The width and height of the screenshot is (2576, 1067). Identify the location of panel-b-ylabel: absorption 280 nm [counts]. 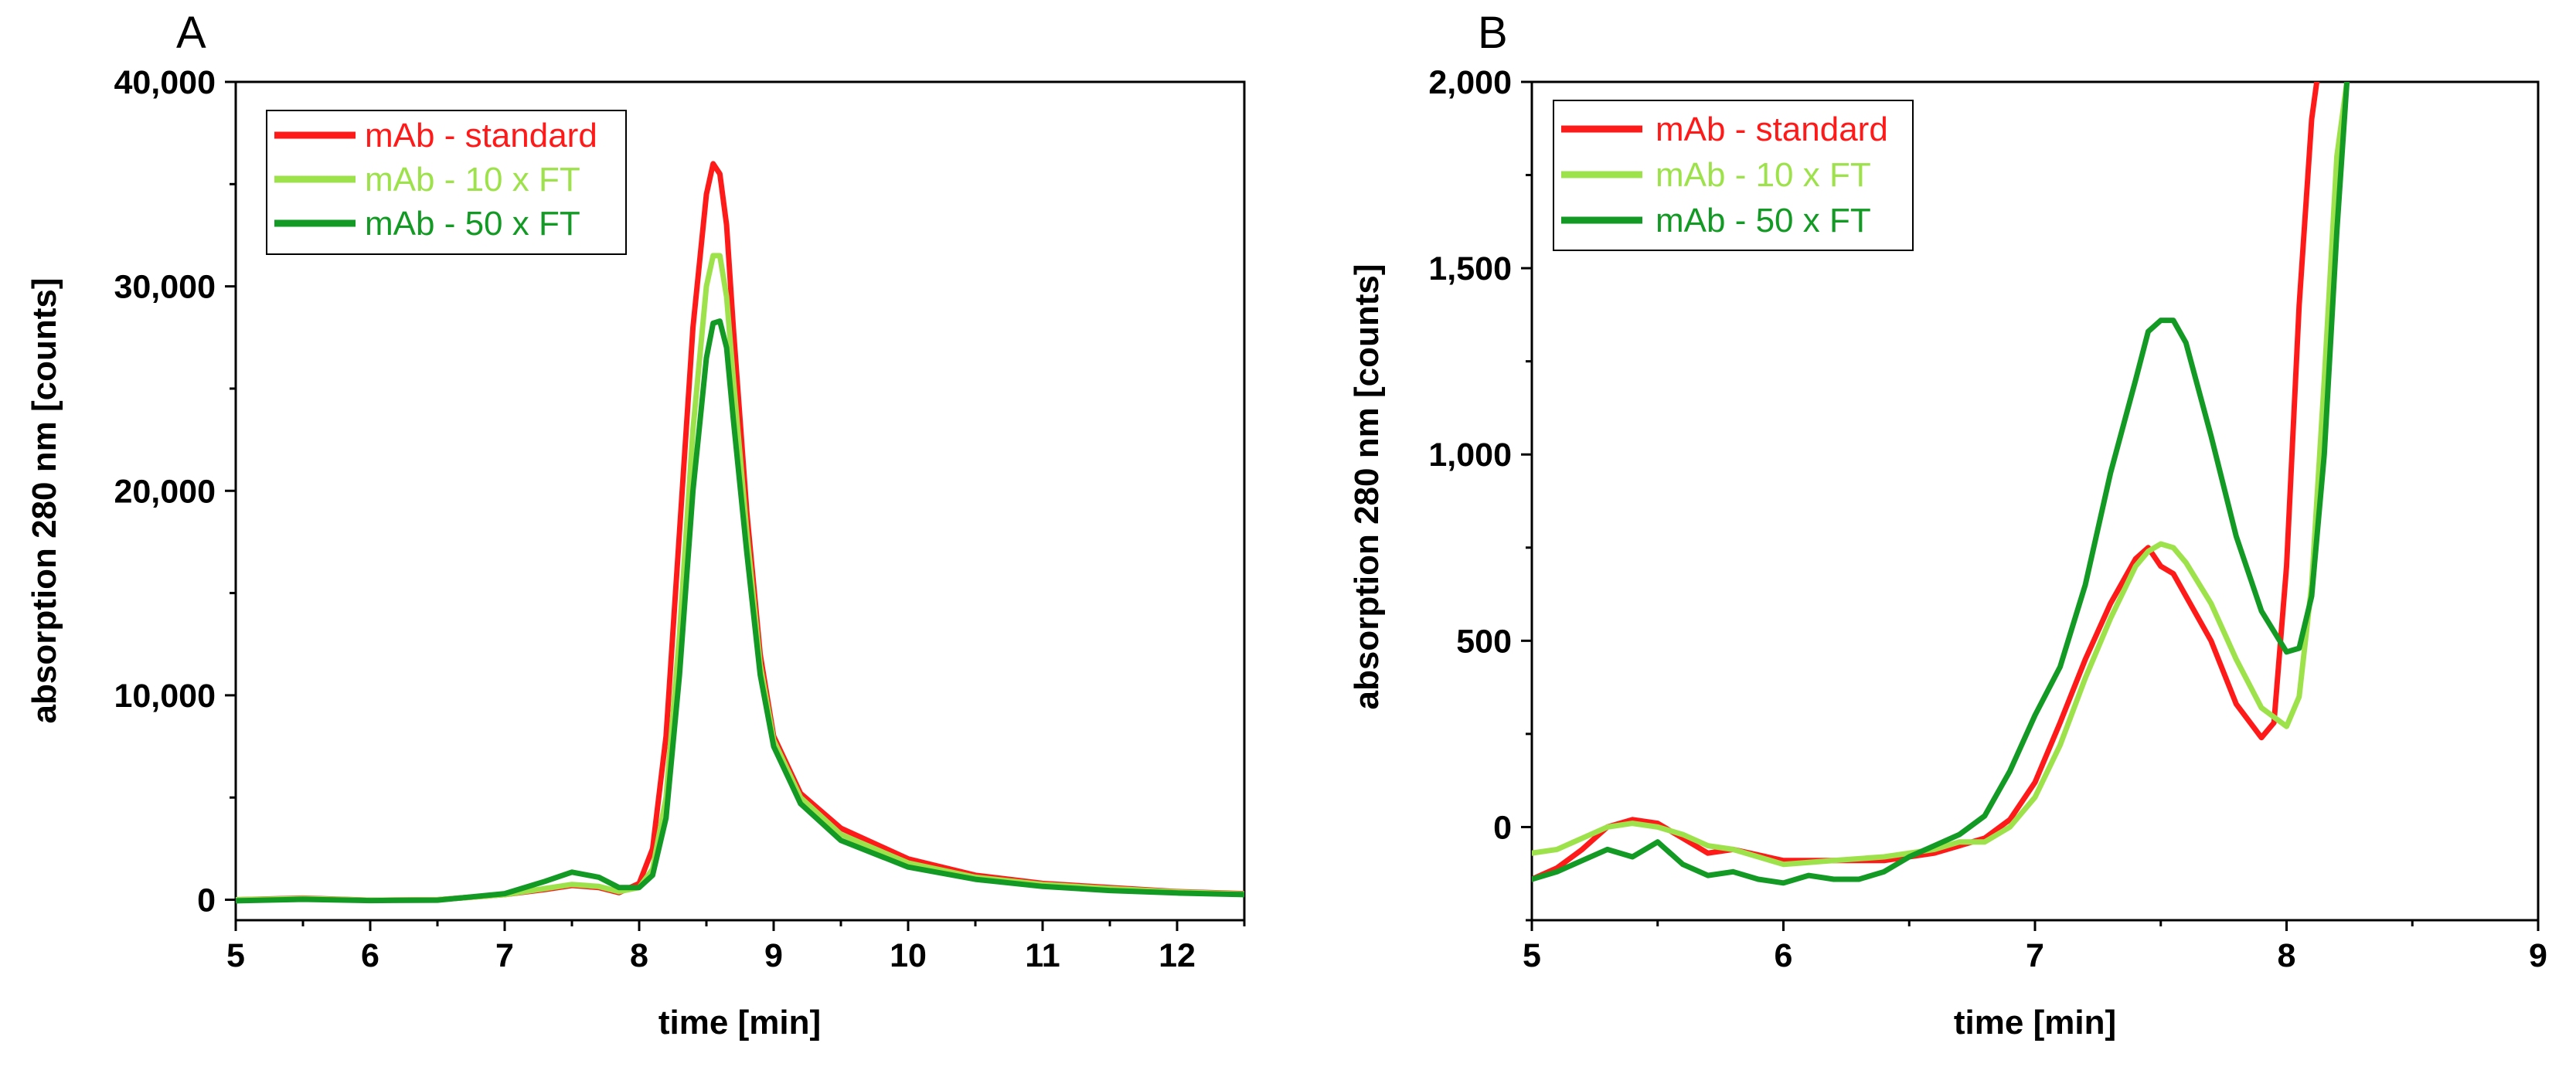
(1367, 487).